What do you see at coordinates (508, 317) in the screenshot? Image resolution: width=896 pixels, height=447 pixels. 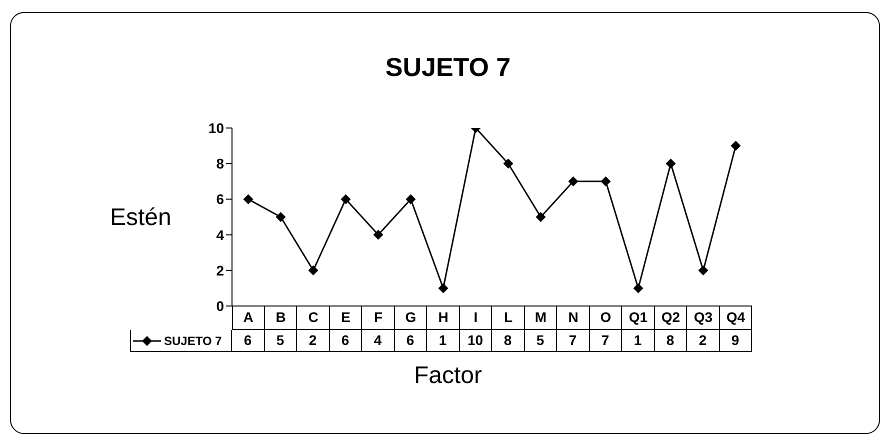 I see `x-tick-label: L` at bounding box center [508, 317].